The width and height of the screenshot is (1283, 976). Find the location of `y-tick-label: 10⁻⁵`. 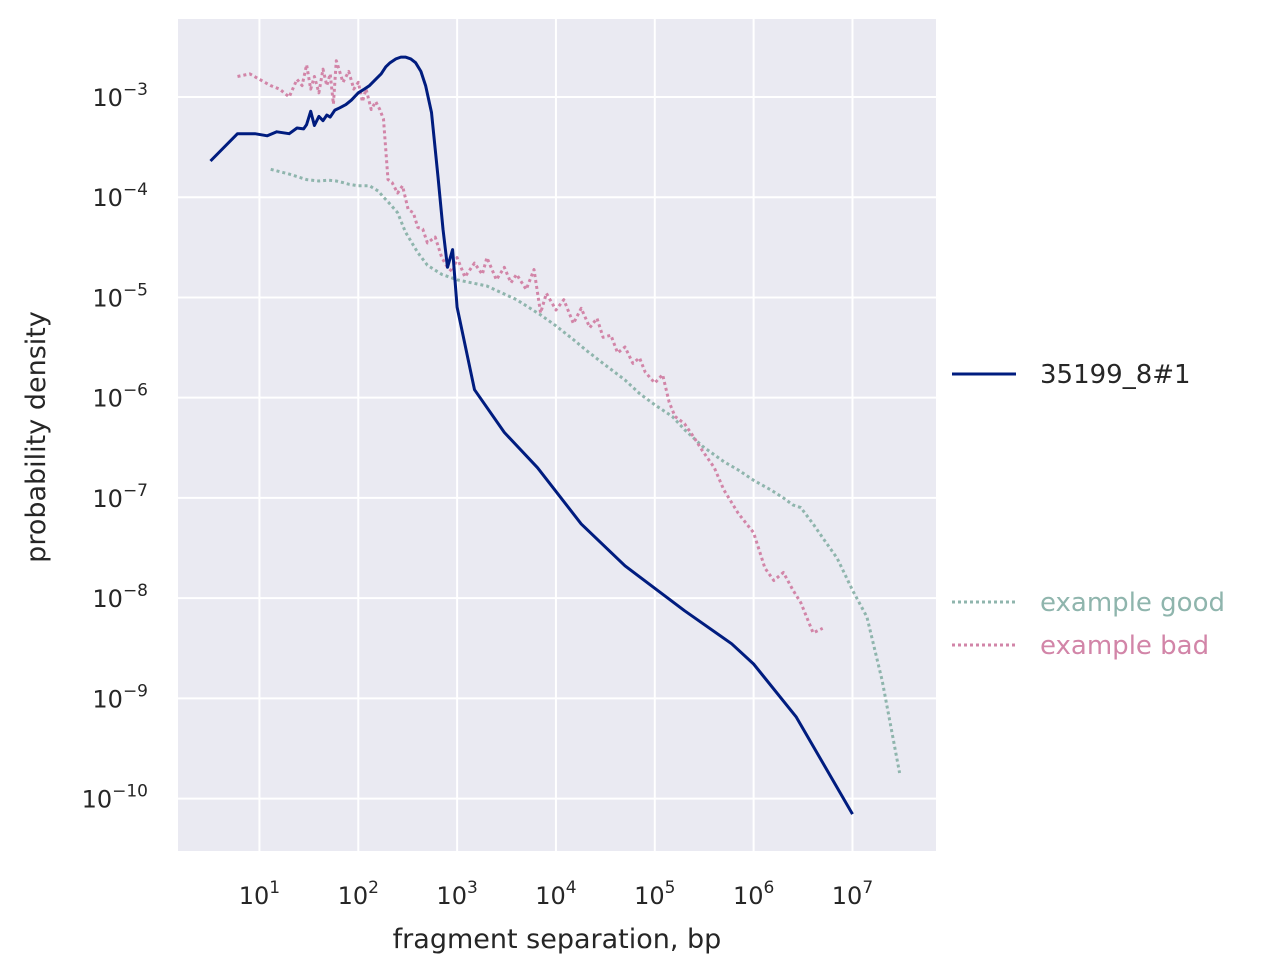

y-tick-label: 10⁻⁵ is located at coordinates (120, 296).